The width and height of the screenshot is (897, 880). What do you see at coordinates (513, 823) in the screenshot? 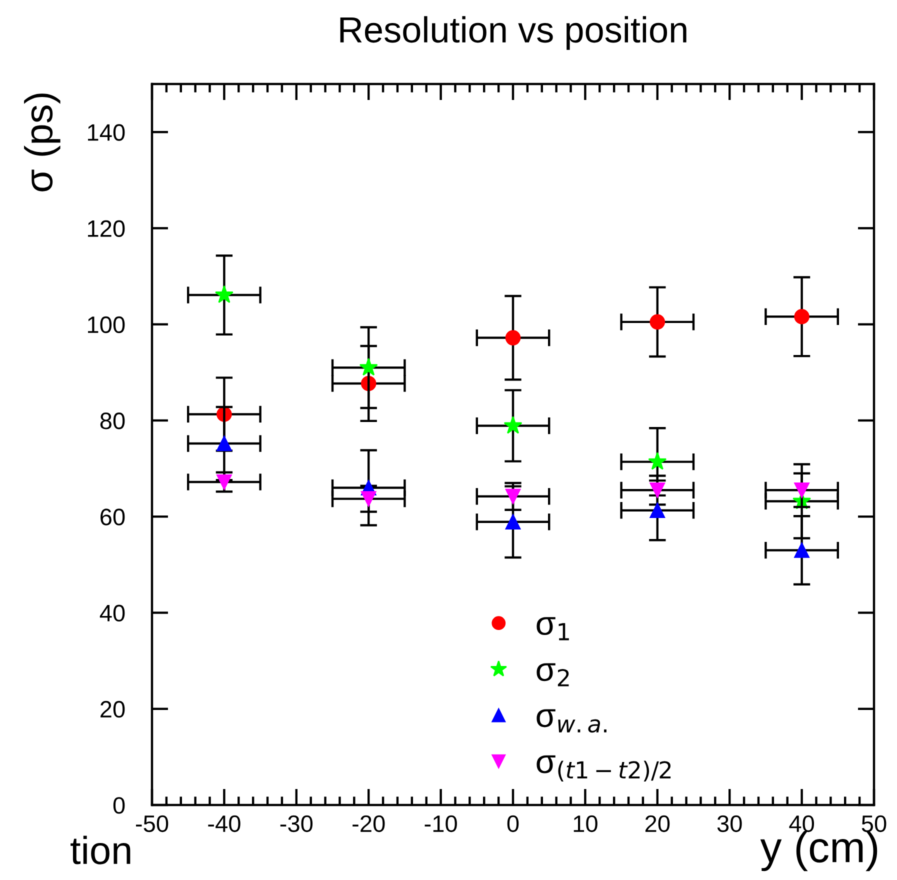
I see `x-tick-label: 0` at bounding box center [513, 823].